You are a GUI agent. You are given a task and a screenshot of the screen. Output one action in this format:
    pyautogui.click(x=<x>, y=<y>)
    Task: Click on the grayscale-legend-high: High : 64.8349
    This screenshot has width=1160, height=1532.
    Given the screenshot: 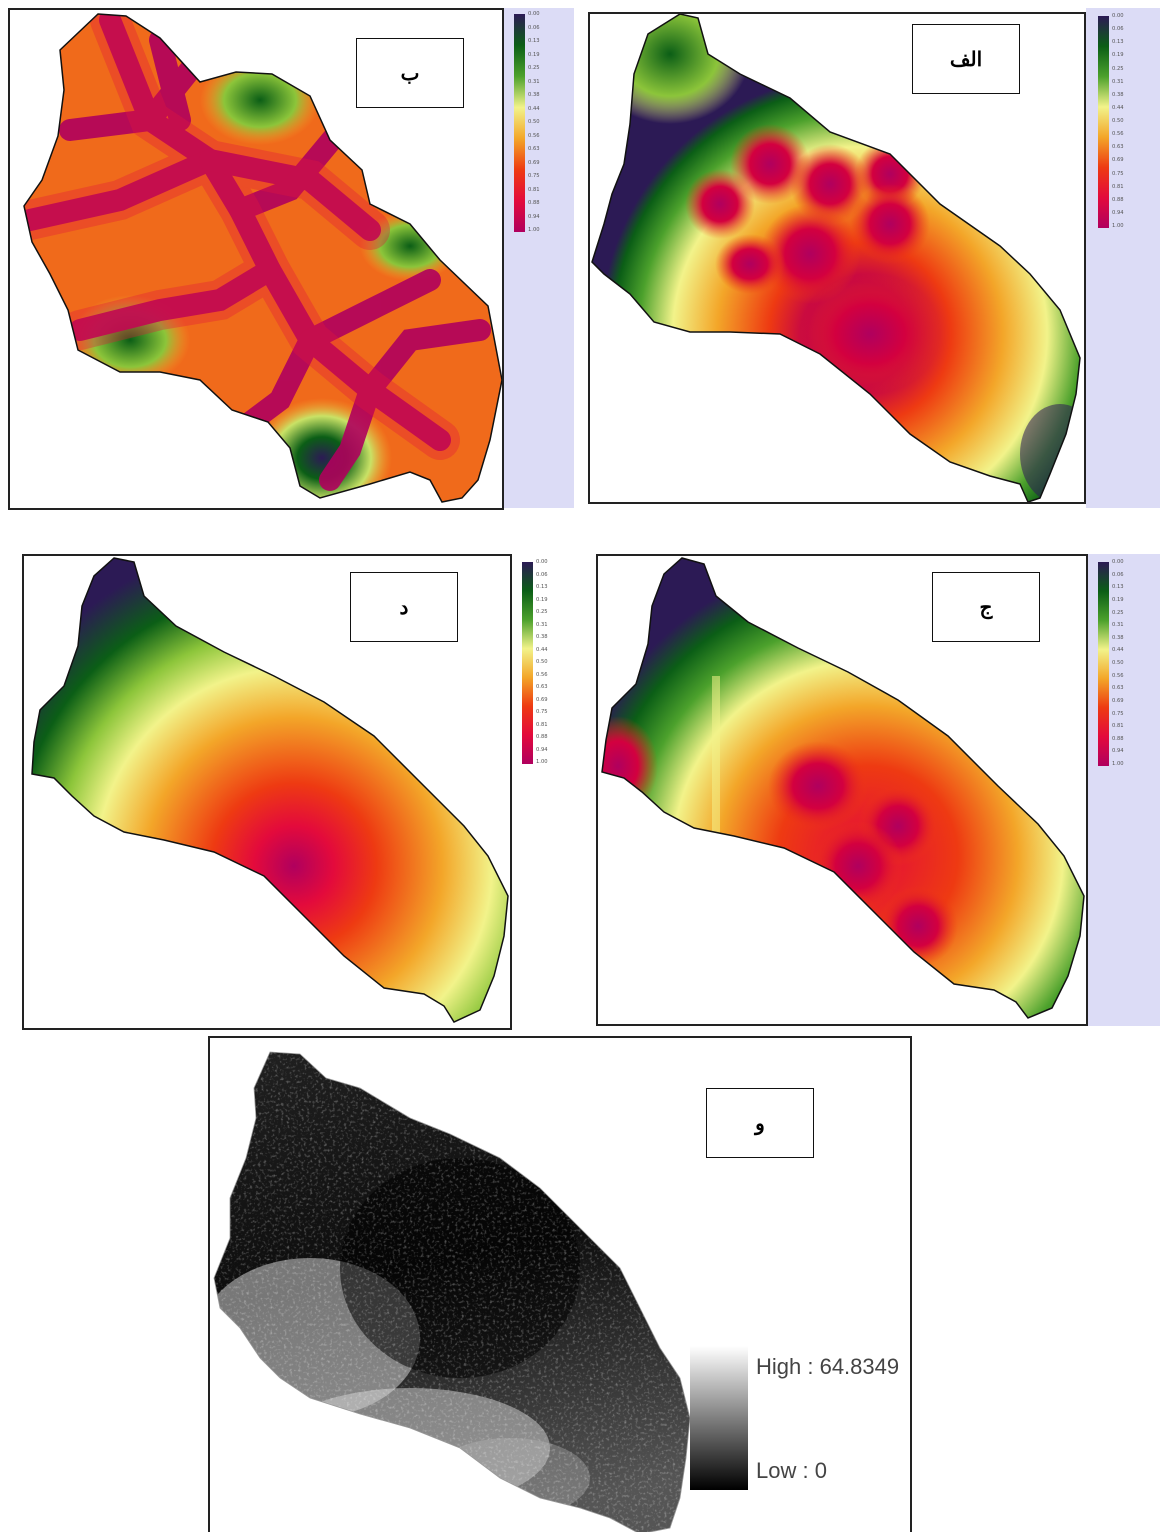 What is the action you would take?
    pyautogui.click(x=828, y=1366)
    